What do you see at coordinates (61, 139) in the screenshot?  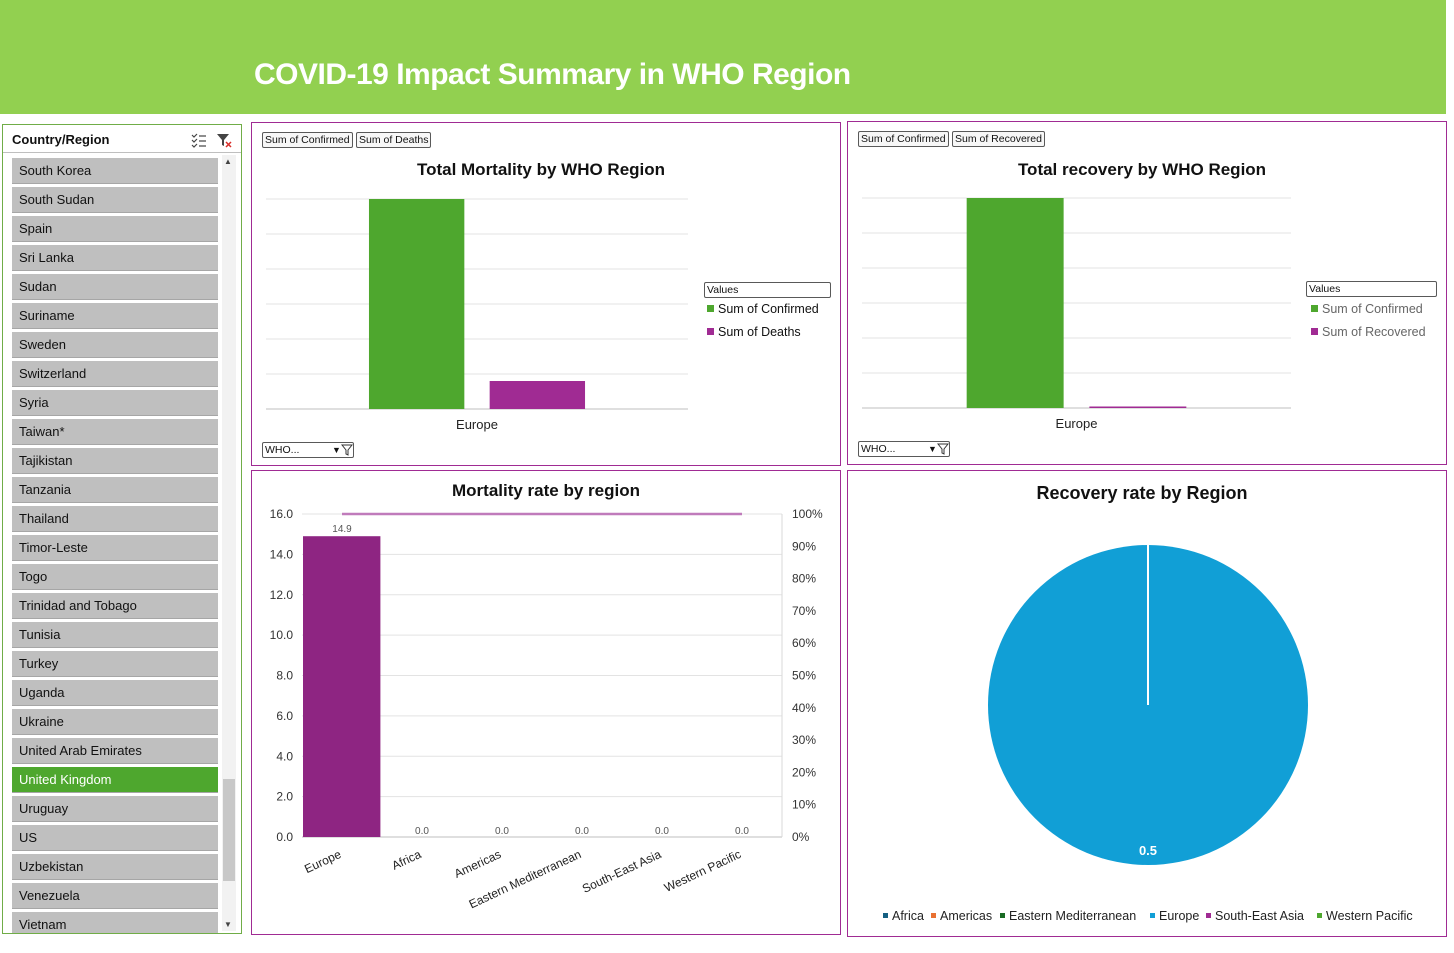 I see `slicer-title: Country/Region` at bounding box center [61, 139].